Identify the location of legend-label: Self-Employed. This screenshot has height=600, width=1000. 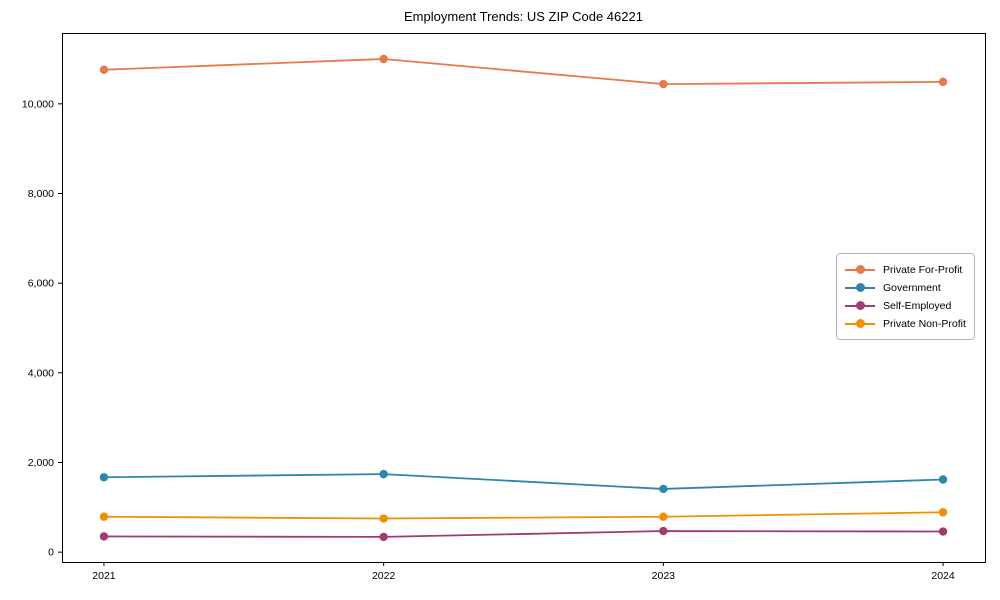
(917, 305).